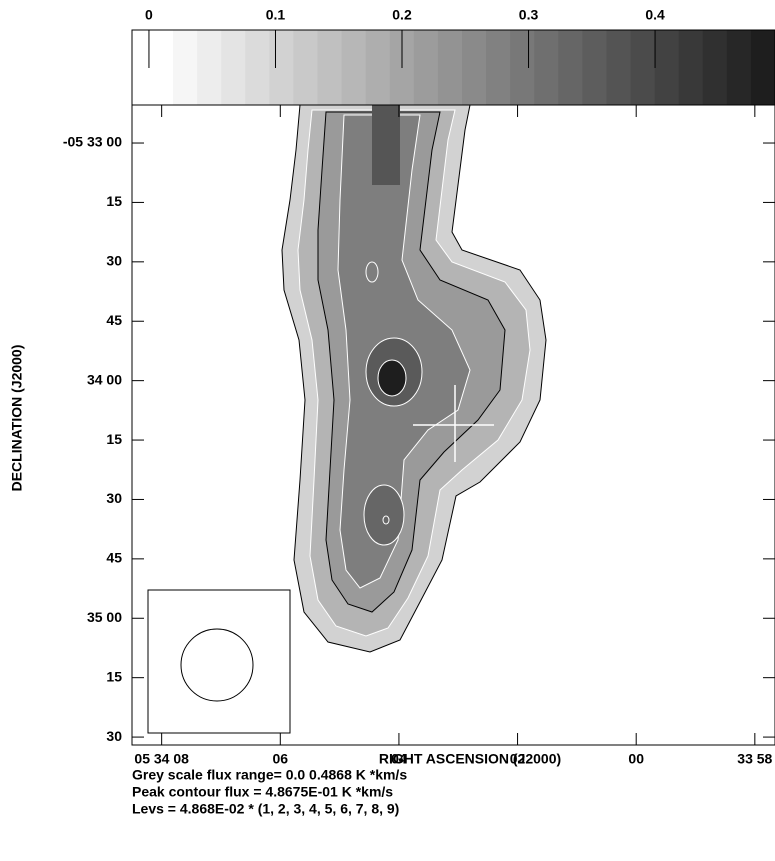 The height and width of the screenshot is (861, 775). I want to click on y-tick-label: 35 00, so click(104, 617).